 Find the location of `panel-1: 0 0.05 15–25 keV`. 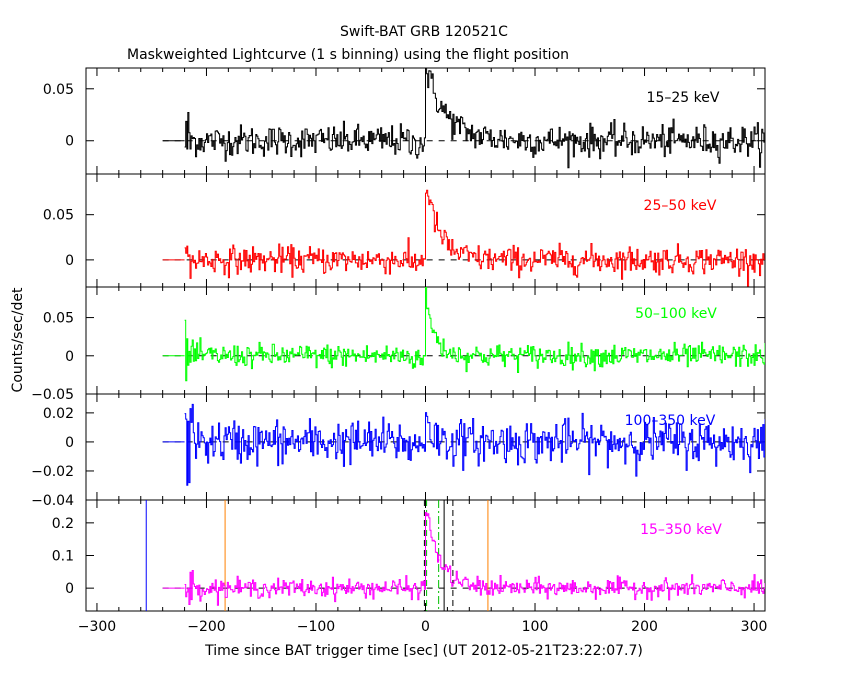

panel-1: 0 0.05 15–25 keV is located at coordinates (404, 121).